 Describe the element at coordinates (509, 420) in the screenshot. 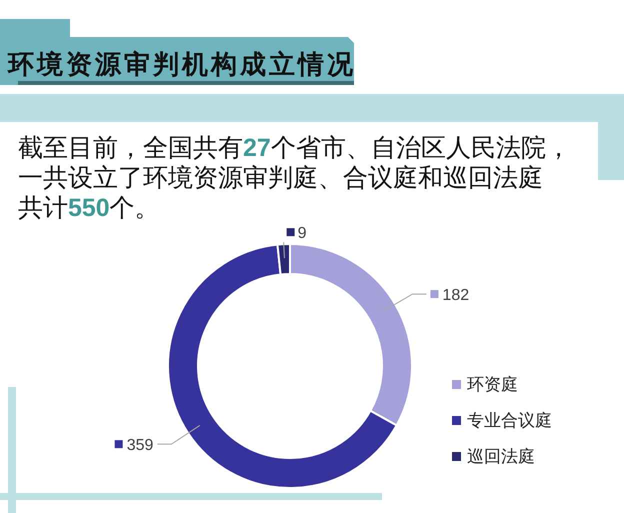

I see `legend-label: 专业合议庭` at that location.